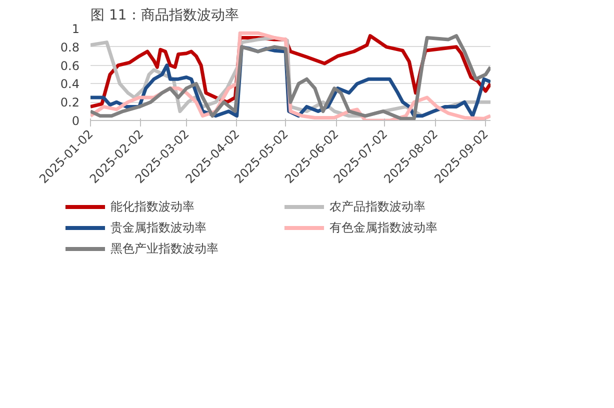  What do you see at coordinates (70, 103) in the screenshot?
I see `y-tick-label: 0.2` at bounding box center [70, 103].